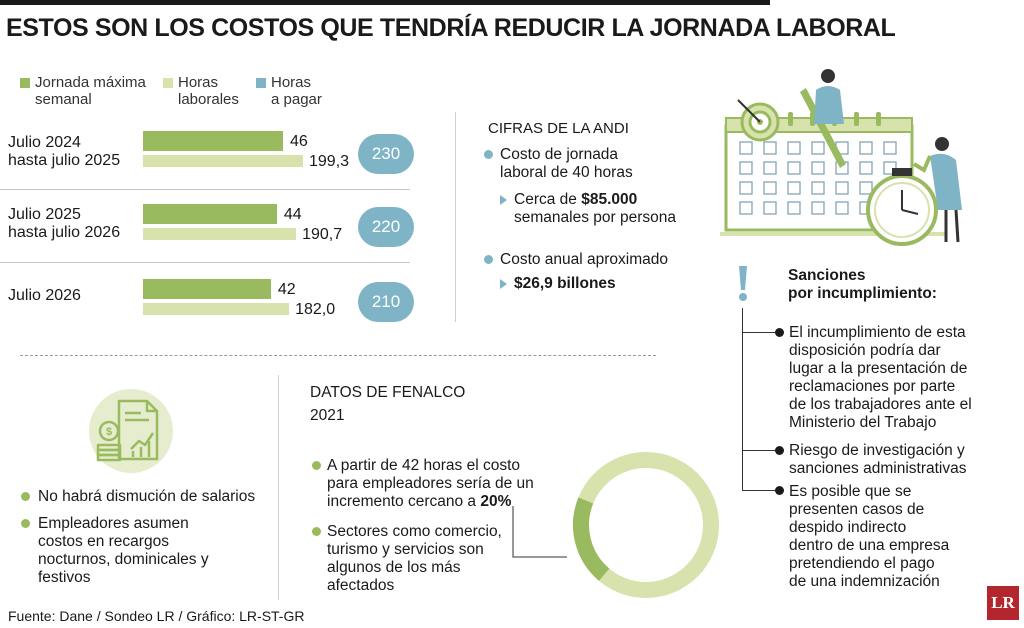 The image size is (1024, 628). Describe the element at coordinates (213, 141) in the screenshot. I see `bar-max-weekly-2024` at that location.